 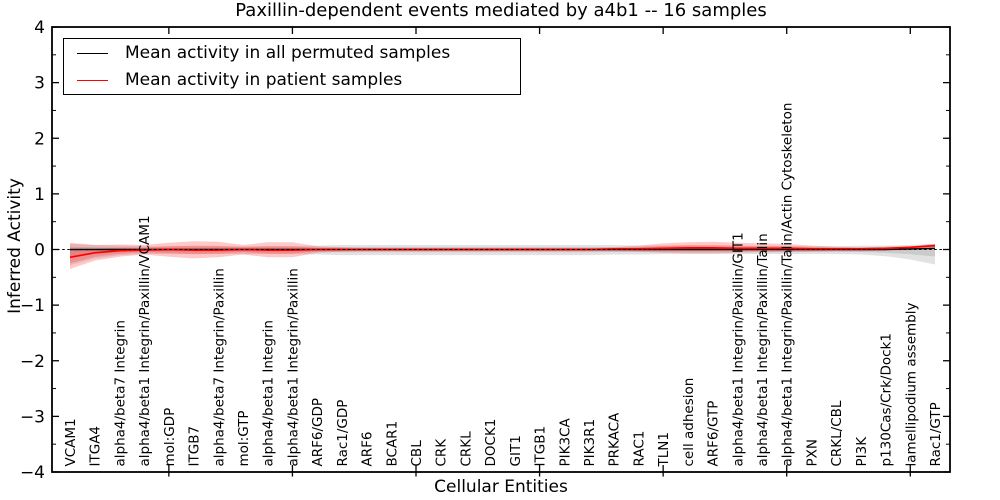 I want to click on category-label: alpha4/beta1 Integrin, so click(x=269, y=393).